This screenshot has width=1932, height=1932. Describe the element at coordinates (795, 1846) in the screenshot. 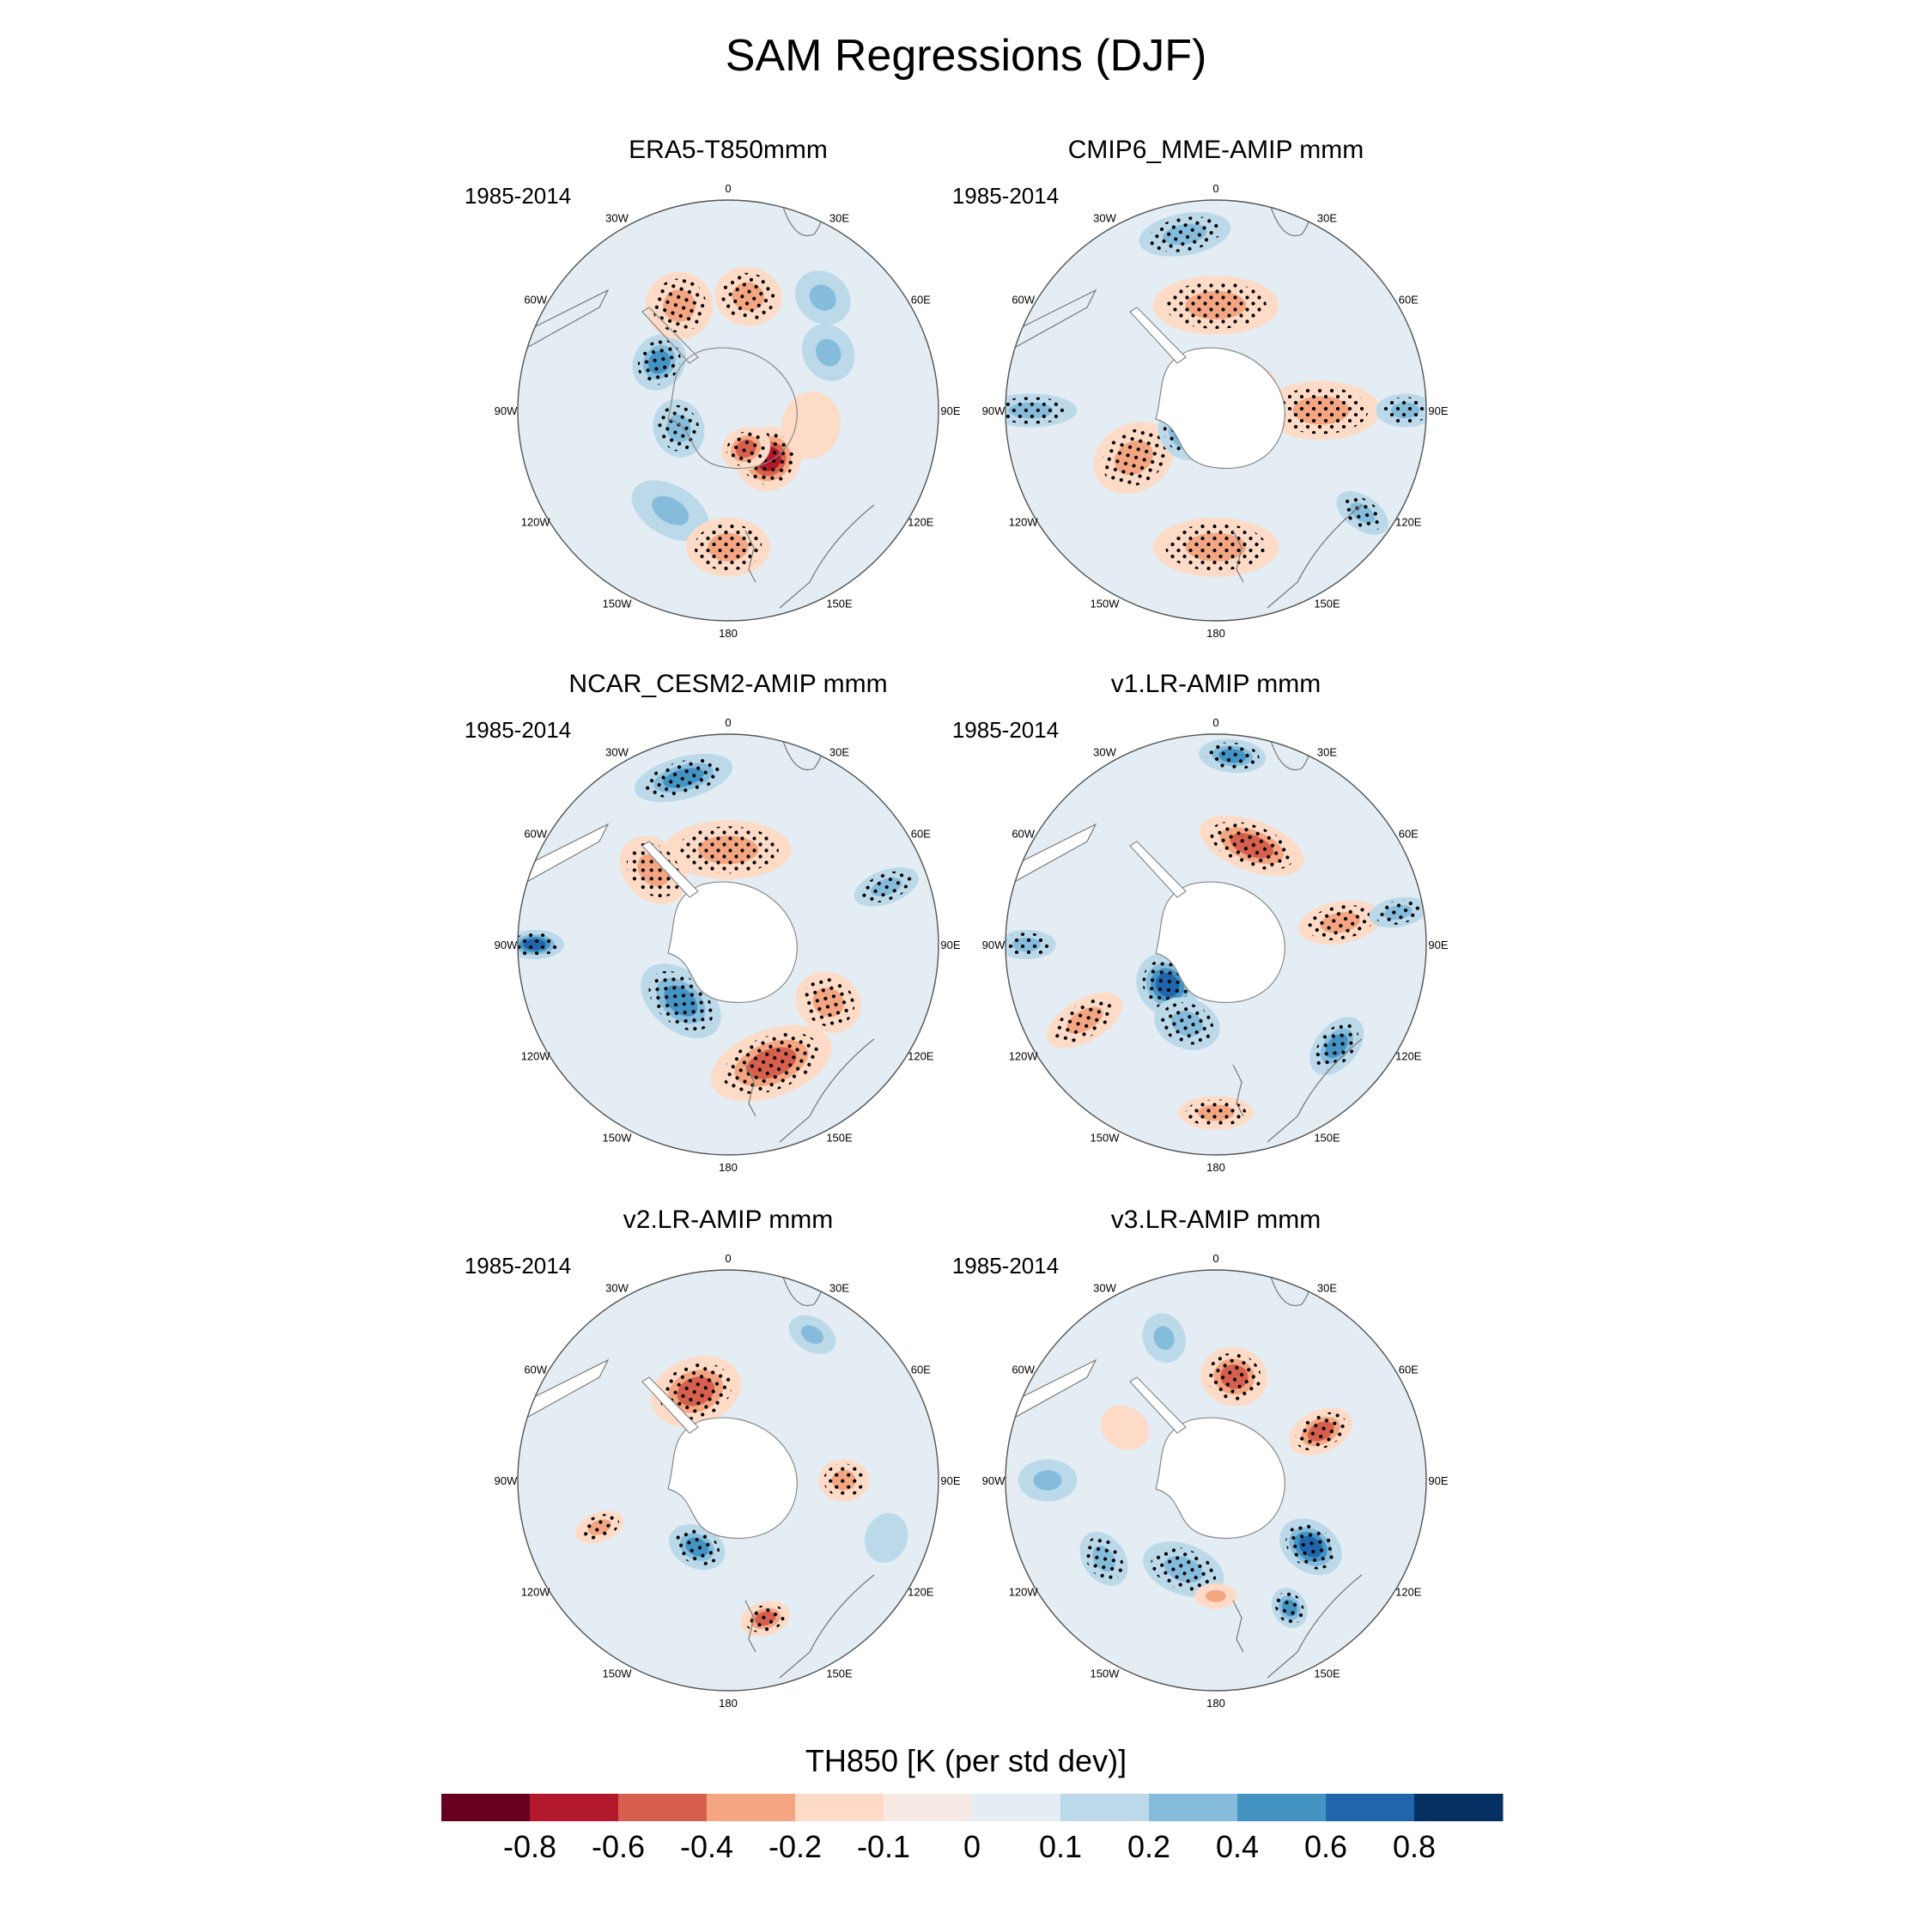

I see `colorbar-tick: -0.2` at that location.